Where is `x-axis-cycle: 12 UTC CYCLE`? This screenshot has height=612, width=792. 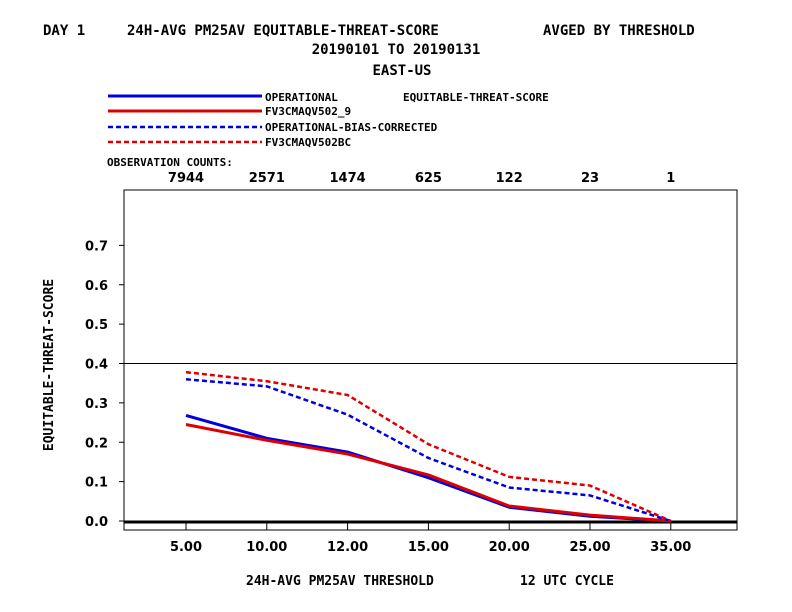
x-axis-cycle: 12 UTC CYCLE is located at coordinates (567, 581).